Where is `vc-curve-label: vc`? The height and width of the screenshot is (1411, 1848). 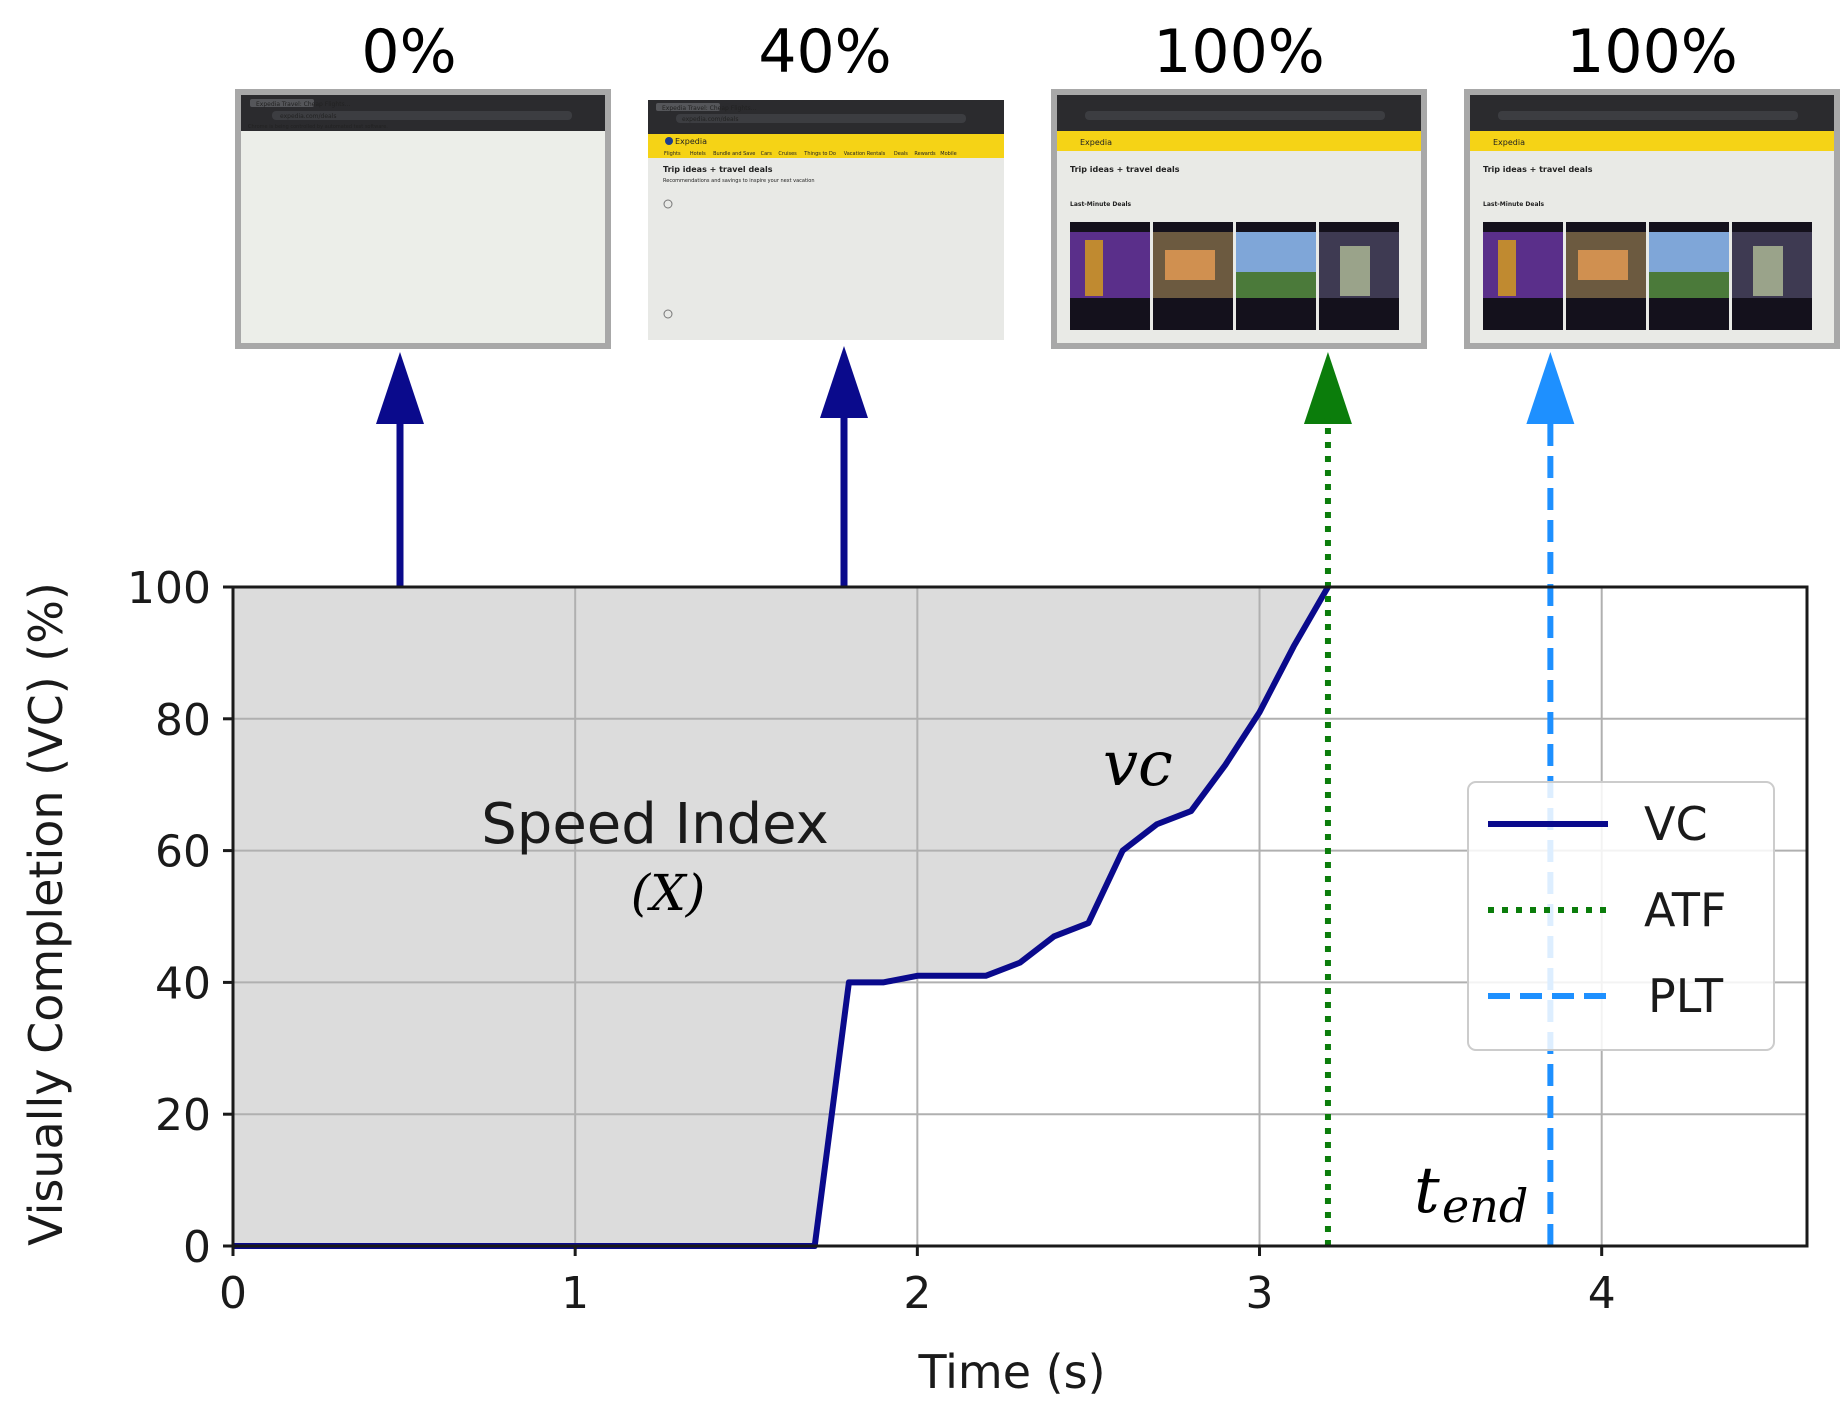
vc-curve-label: vc is located at coordinates (1138, 763).